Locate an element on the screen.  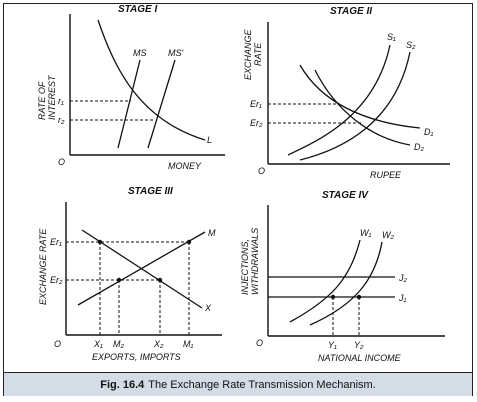
stage3-point-m1 is located at coordinates (189, 242).